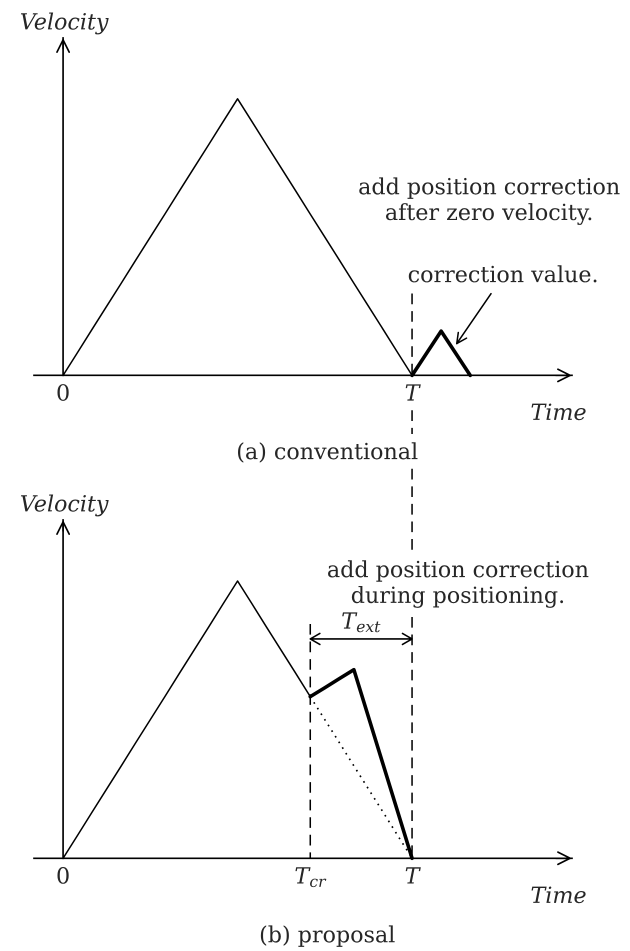 This screenshot has height=951, width=630. What do you see at coordinates (328, 452) in the screenshot?
I see `text: (a) conventional` at bounding box center [328, 452].